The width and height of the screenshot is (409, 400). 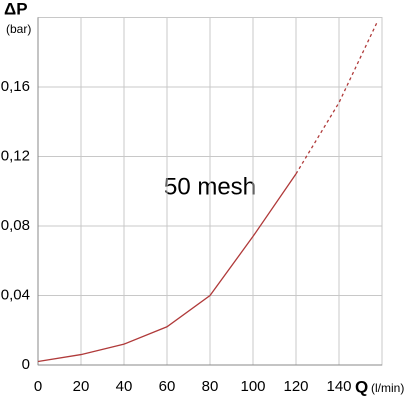 What do you see at coordinates (15, 225) in the screenshot?
I see `y-tick-label: 0,08` at bounding box center [15, 225].